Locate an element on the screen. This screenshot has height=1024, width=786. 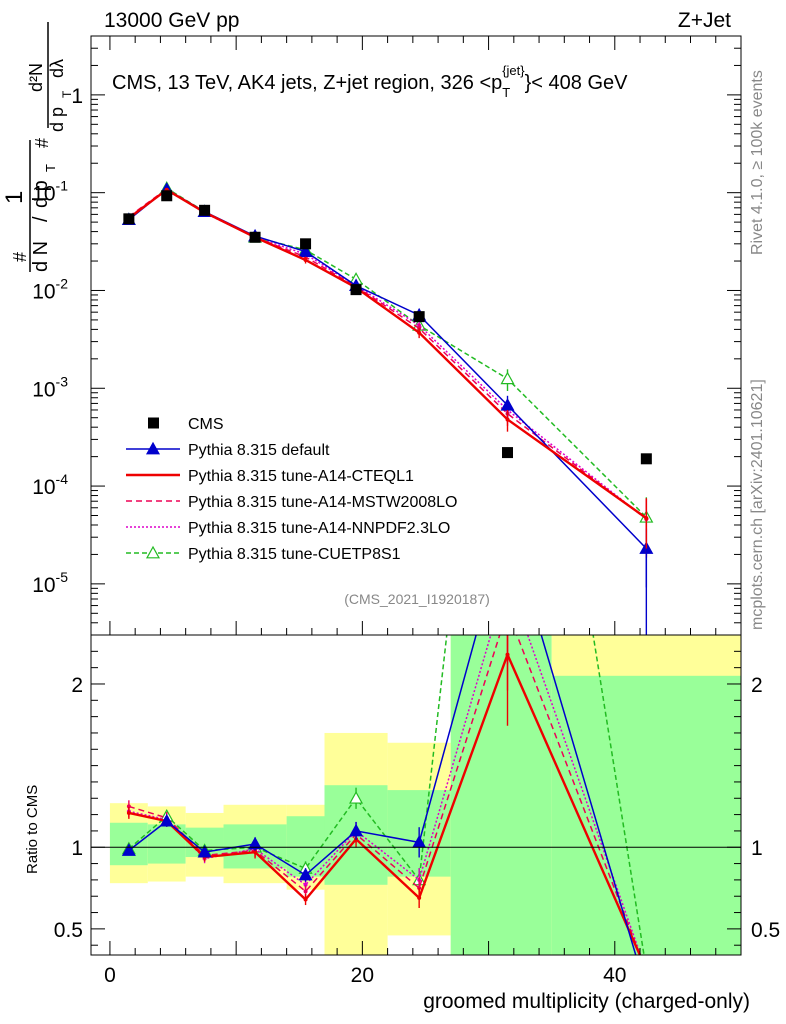
header-left: 13000 GeV pp is located at coordinates (171, 20).